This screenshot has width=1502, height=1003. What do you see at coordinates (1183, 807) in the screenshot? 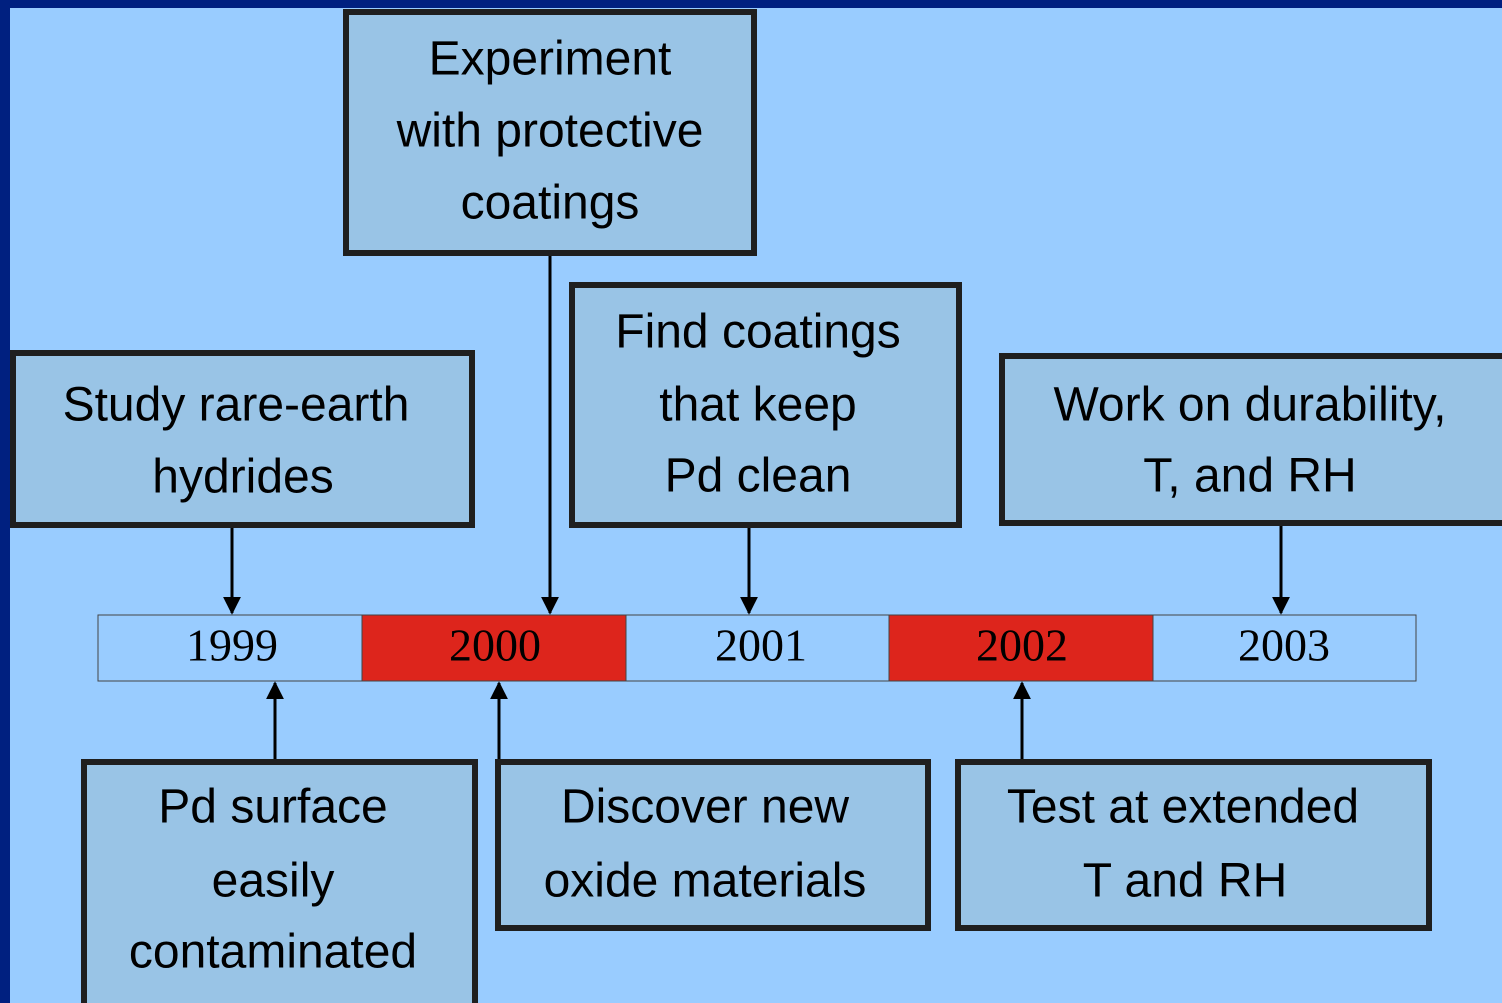
I see `event-text: Test at extended` at bounding box center [1183, 807].